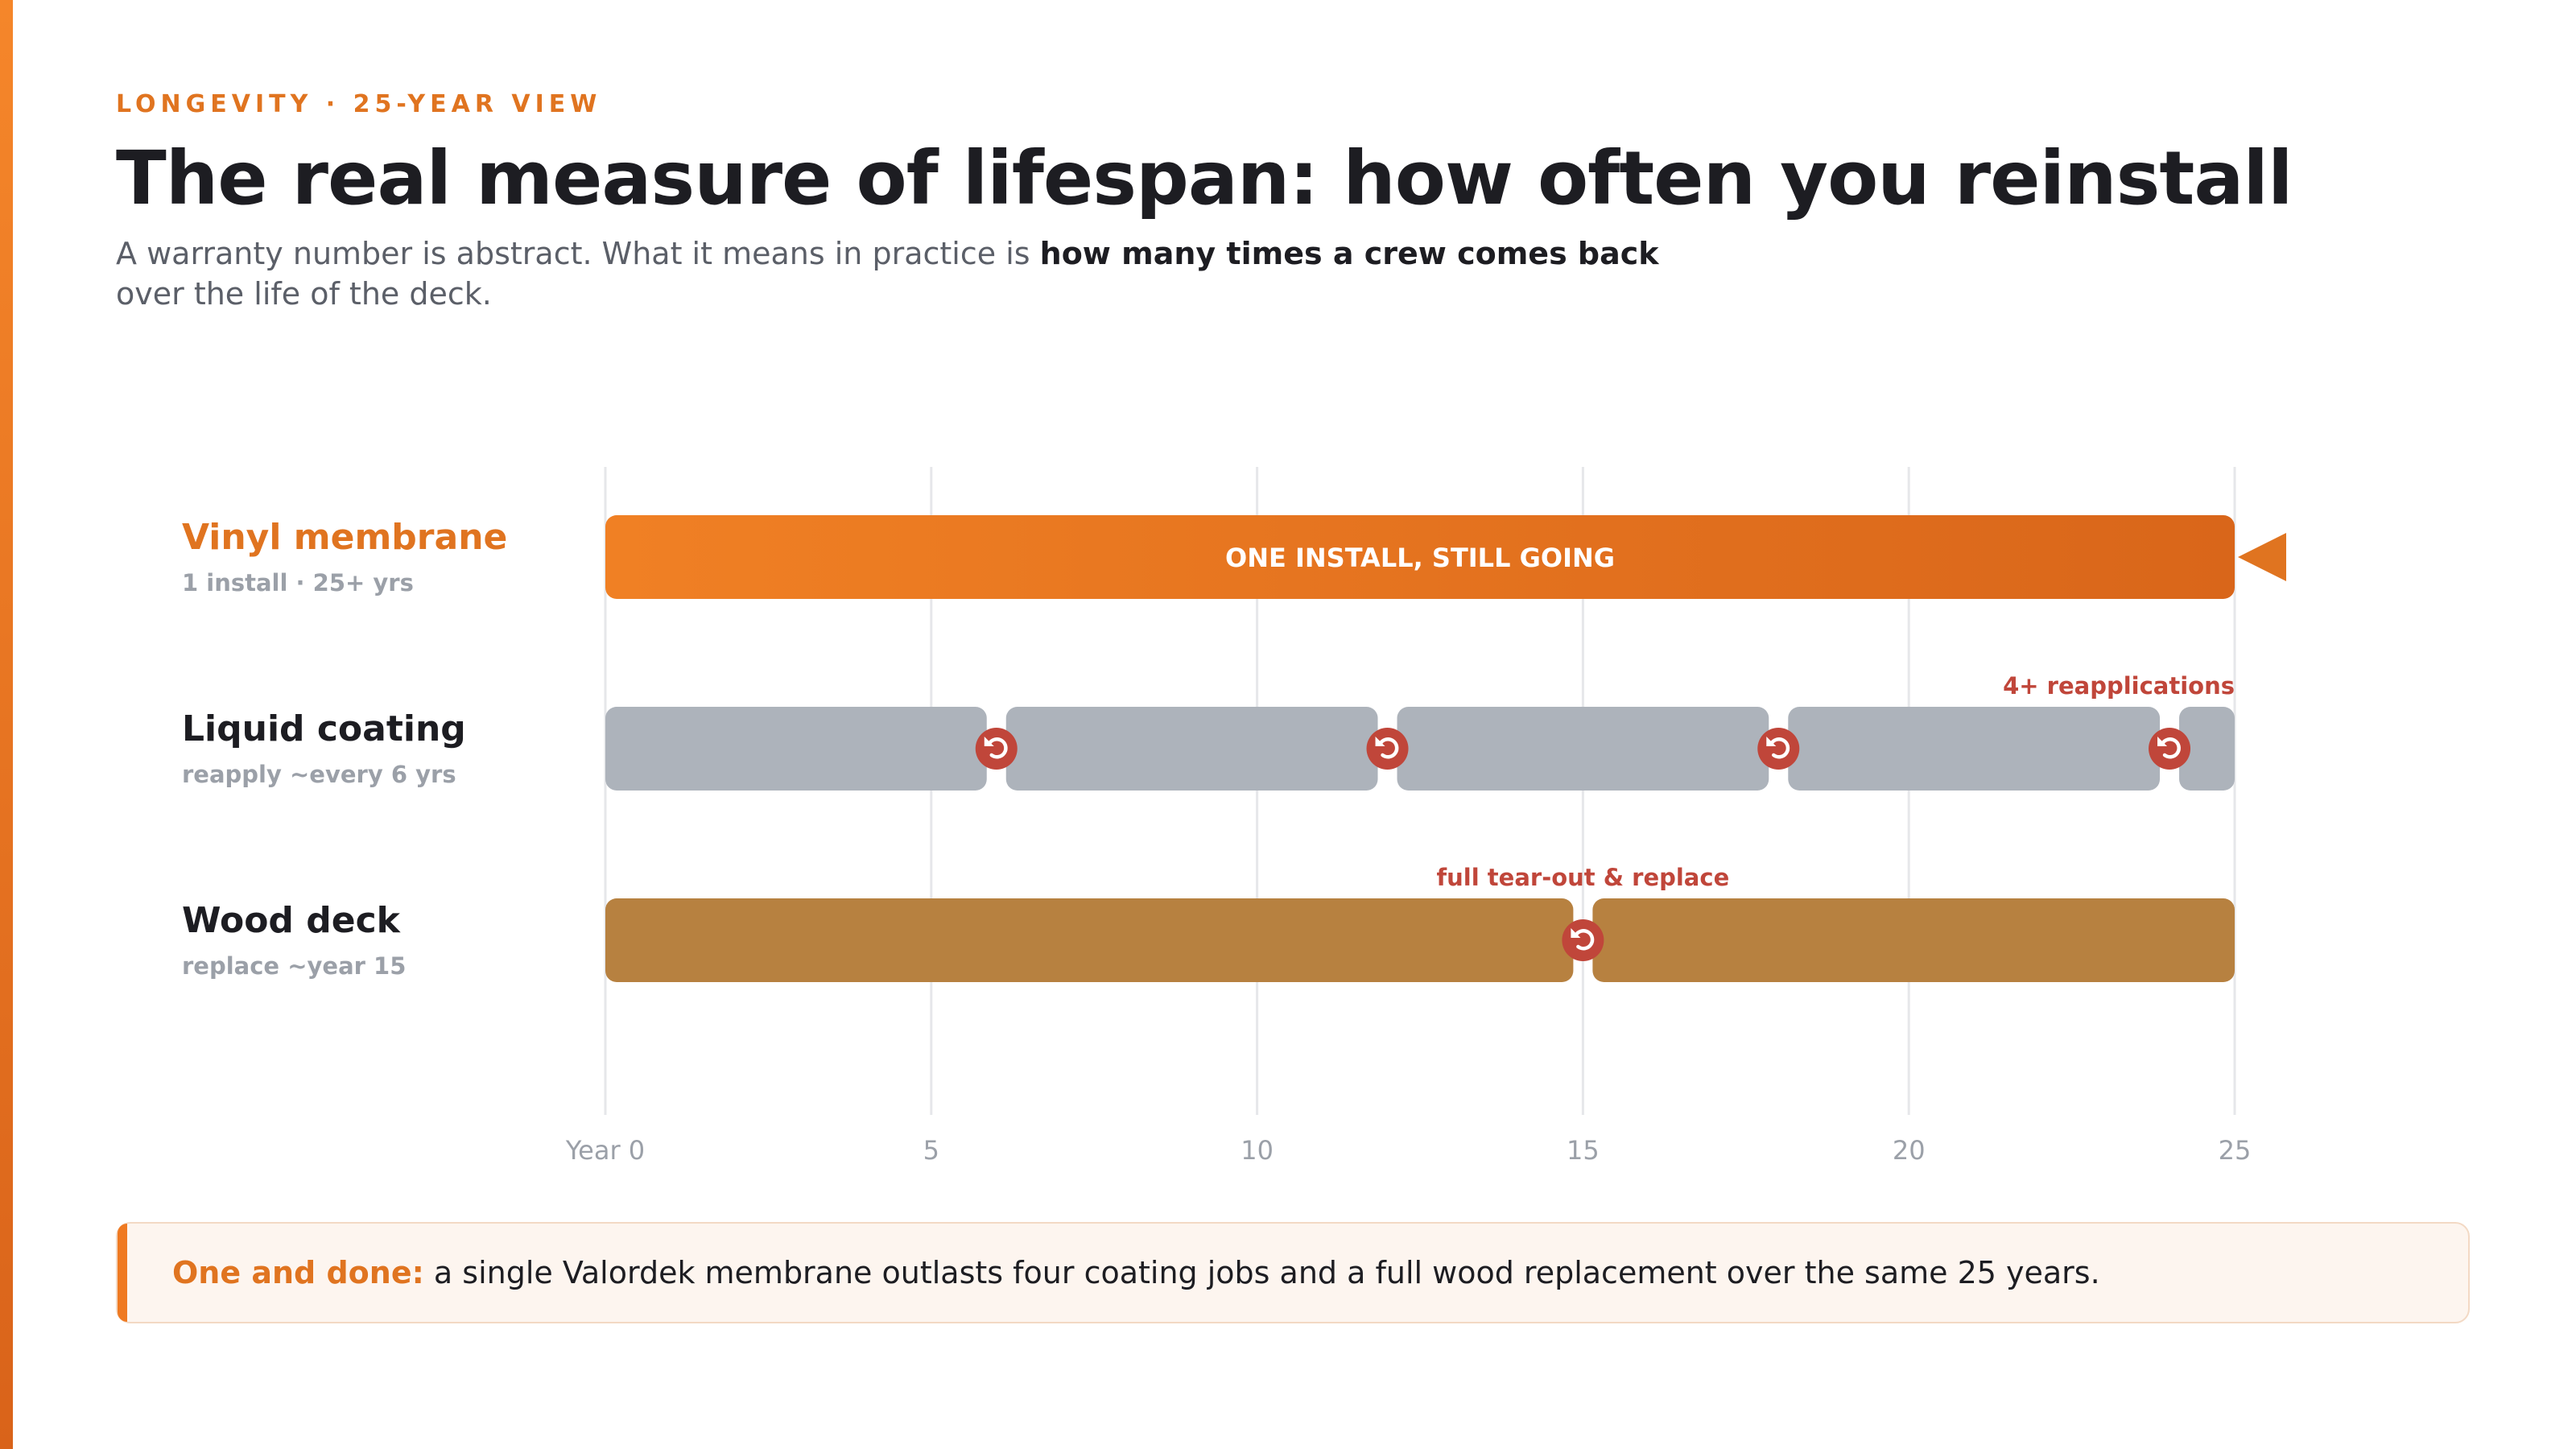  I want to click on callout-lead: One and done:, so click(298, 1272).